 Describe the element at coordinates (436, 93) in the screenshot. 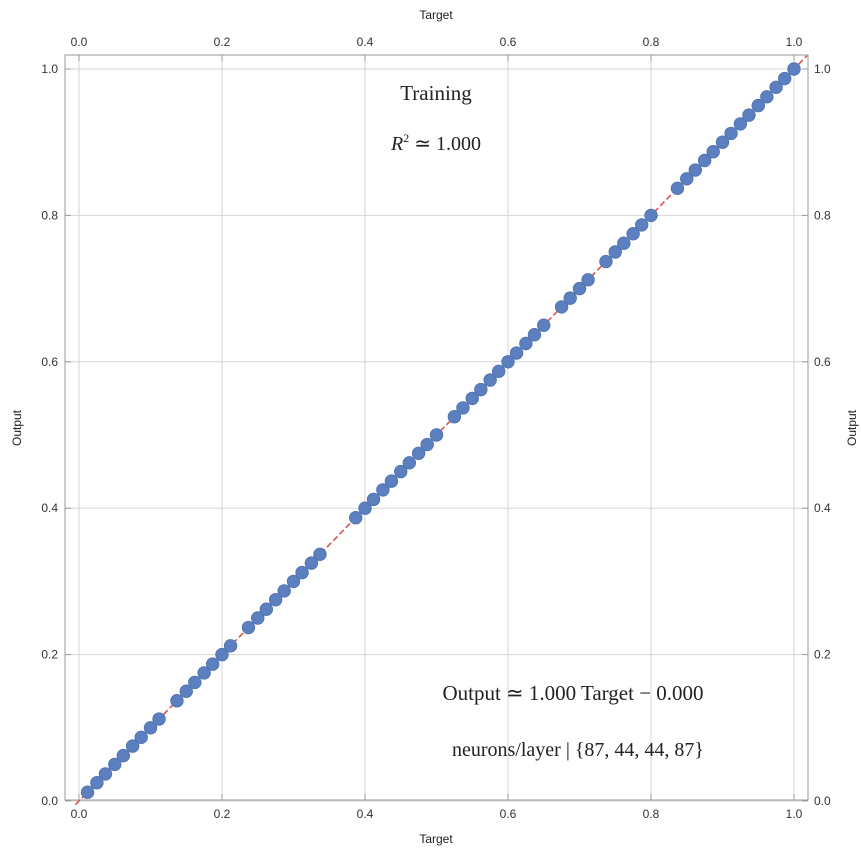

I see `annotation-title: Training` at that location.